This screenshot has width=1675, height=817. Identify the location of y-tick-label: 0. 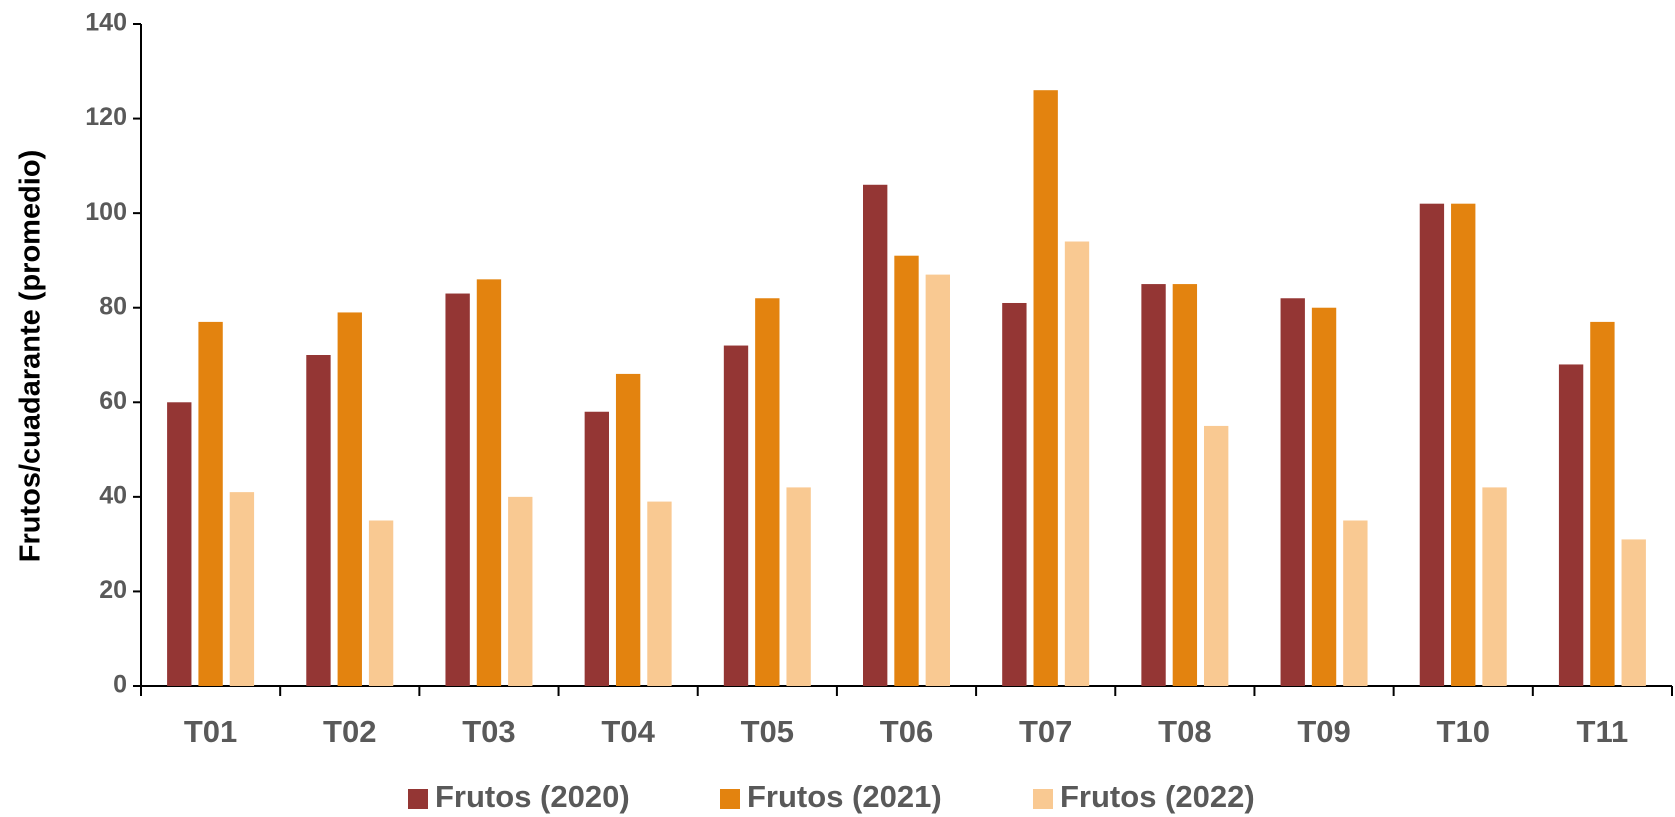
(120, 685).